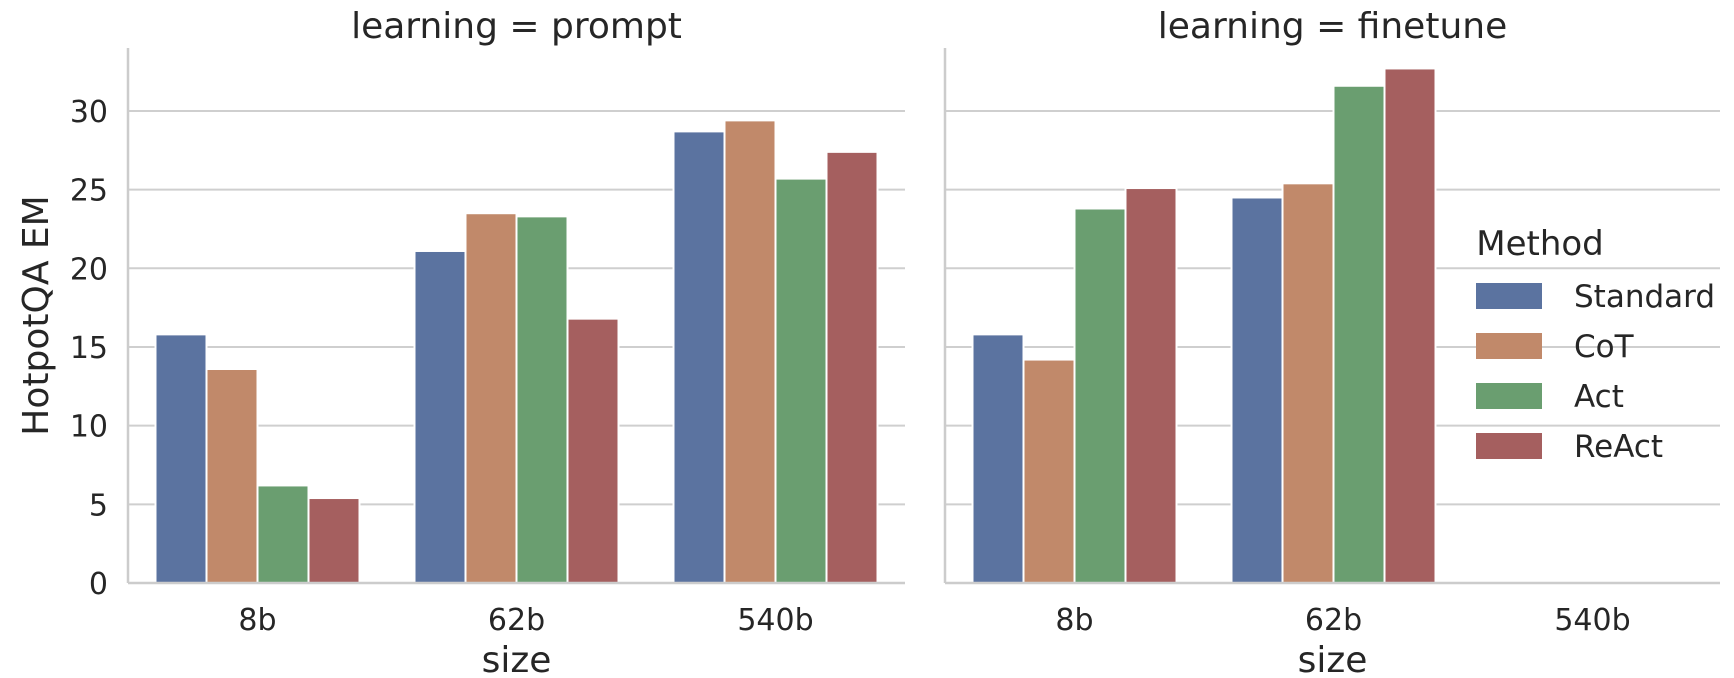 Image resolution: width=1734 pixels, height=678 pixels. Describe the element at coordinates (89, 269) in the screenshot. I see `y-tick-label: 20` at that location.